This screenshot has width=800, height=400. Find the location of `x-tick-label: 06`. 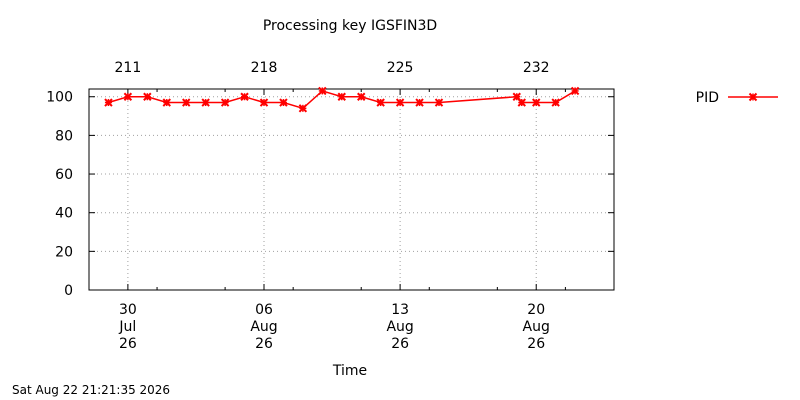

x-tick-label: 06 is located at coordinates (264, 310).